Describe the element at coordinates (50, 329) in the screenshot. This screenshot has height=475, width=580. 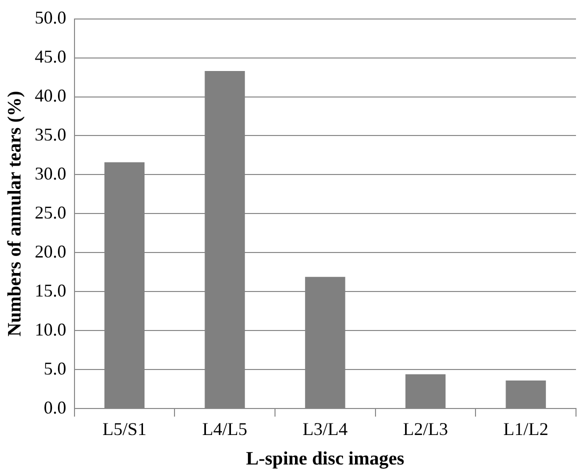
I see `y-tick-label: 10.0` at that location.